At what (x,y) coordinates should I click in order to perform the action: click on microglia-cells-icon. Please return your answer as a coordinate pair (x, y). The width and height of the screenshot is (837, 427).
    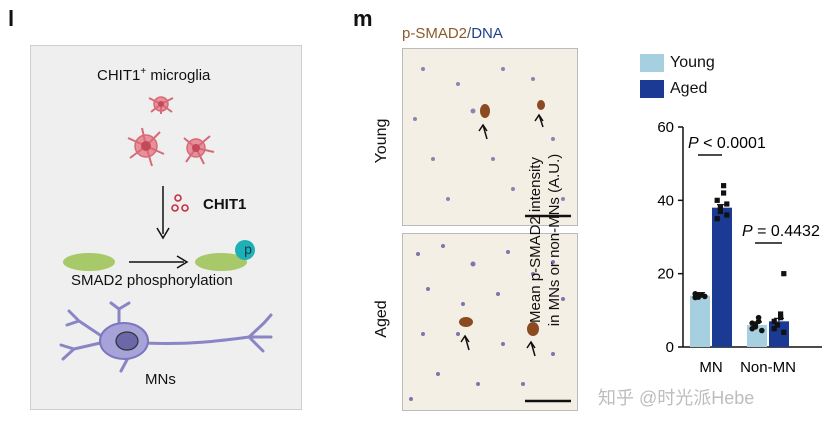
    Looking at the image, I should click on (171, 131).